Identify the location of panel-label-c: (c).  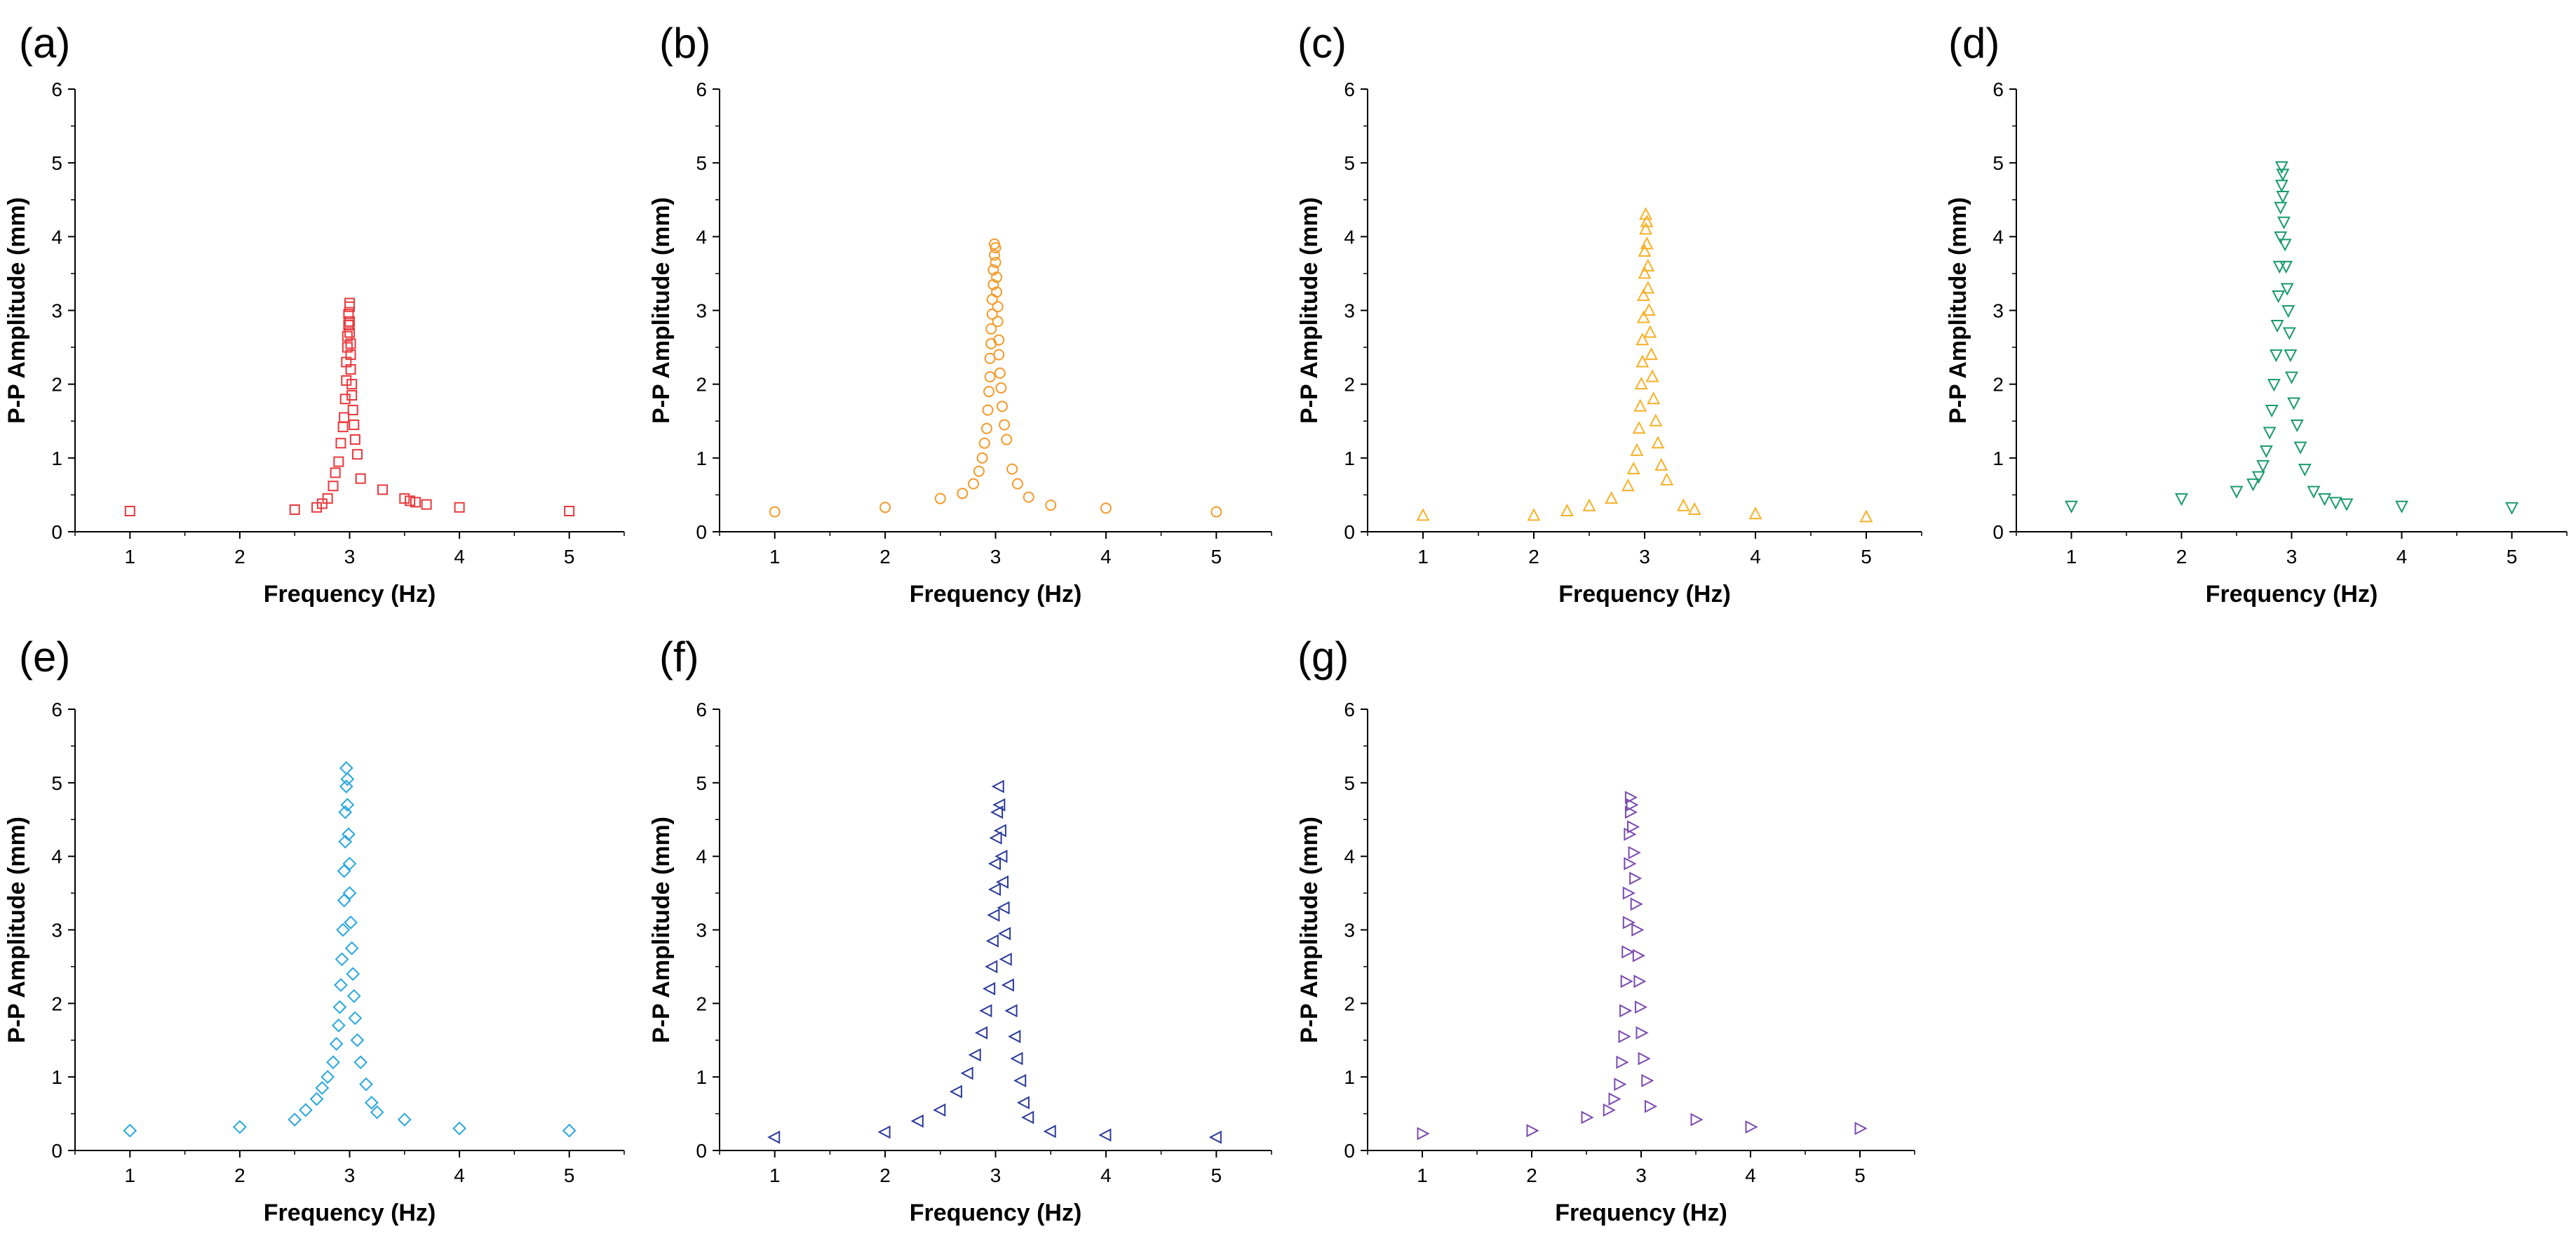
(1322, 43).